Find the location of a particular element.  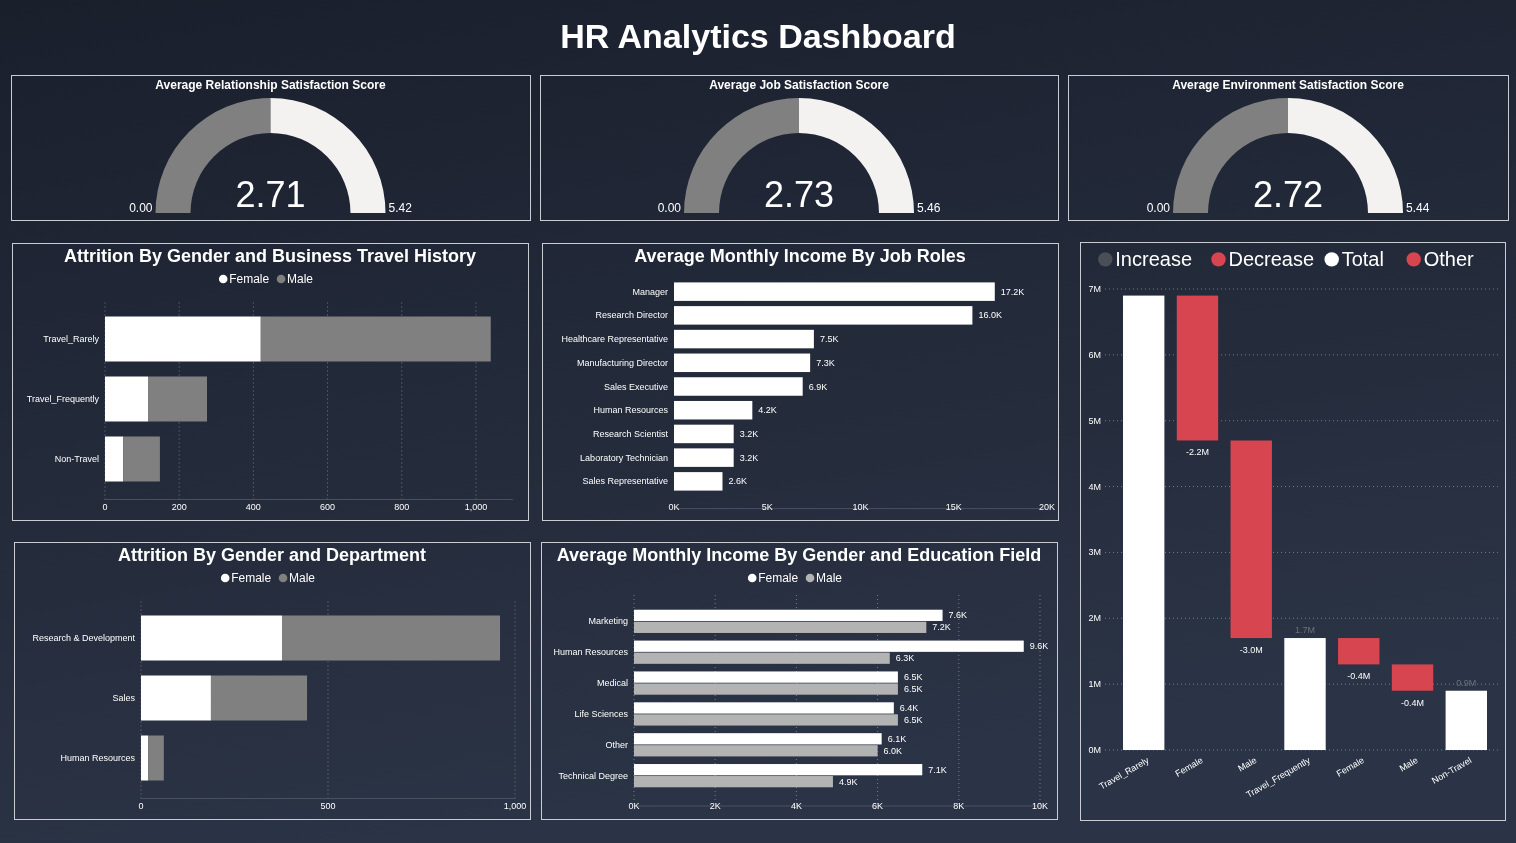

y-tick-label: Life Sciences is located at coordinates (601, 713).